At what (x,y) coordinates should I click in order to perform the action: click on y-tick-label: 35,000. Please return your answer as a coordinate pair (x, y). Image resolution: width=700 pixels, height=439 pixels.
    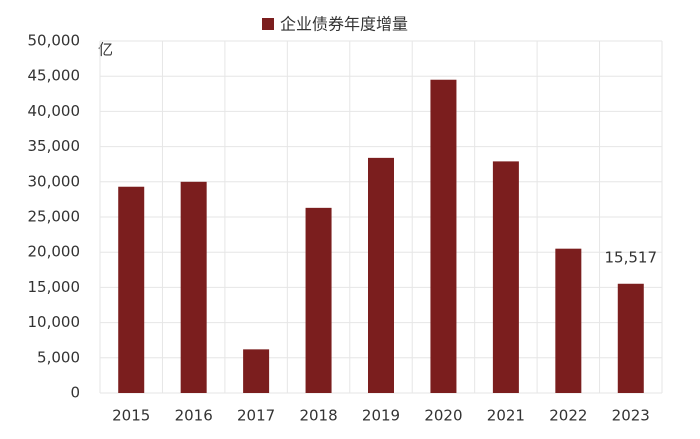
    Looking at the image, I should click on (54, 146).